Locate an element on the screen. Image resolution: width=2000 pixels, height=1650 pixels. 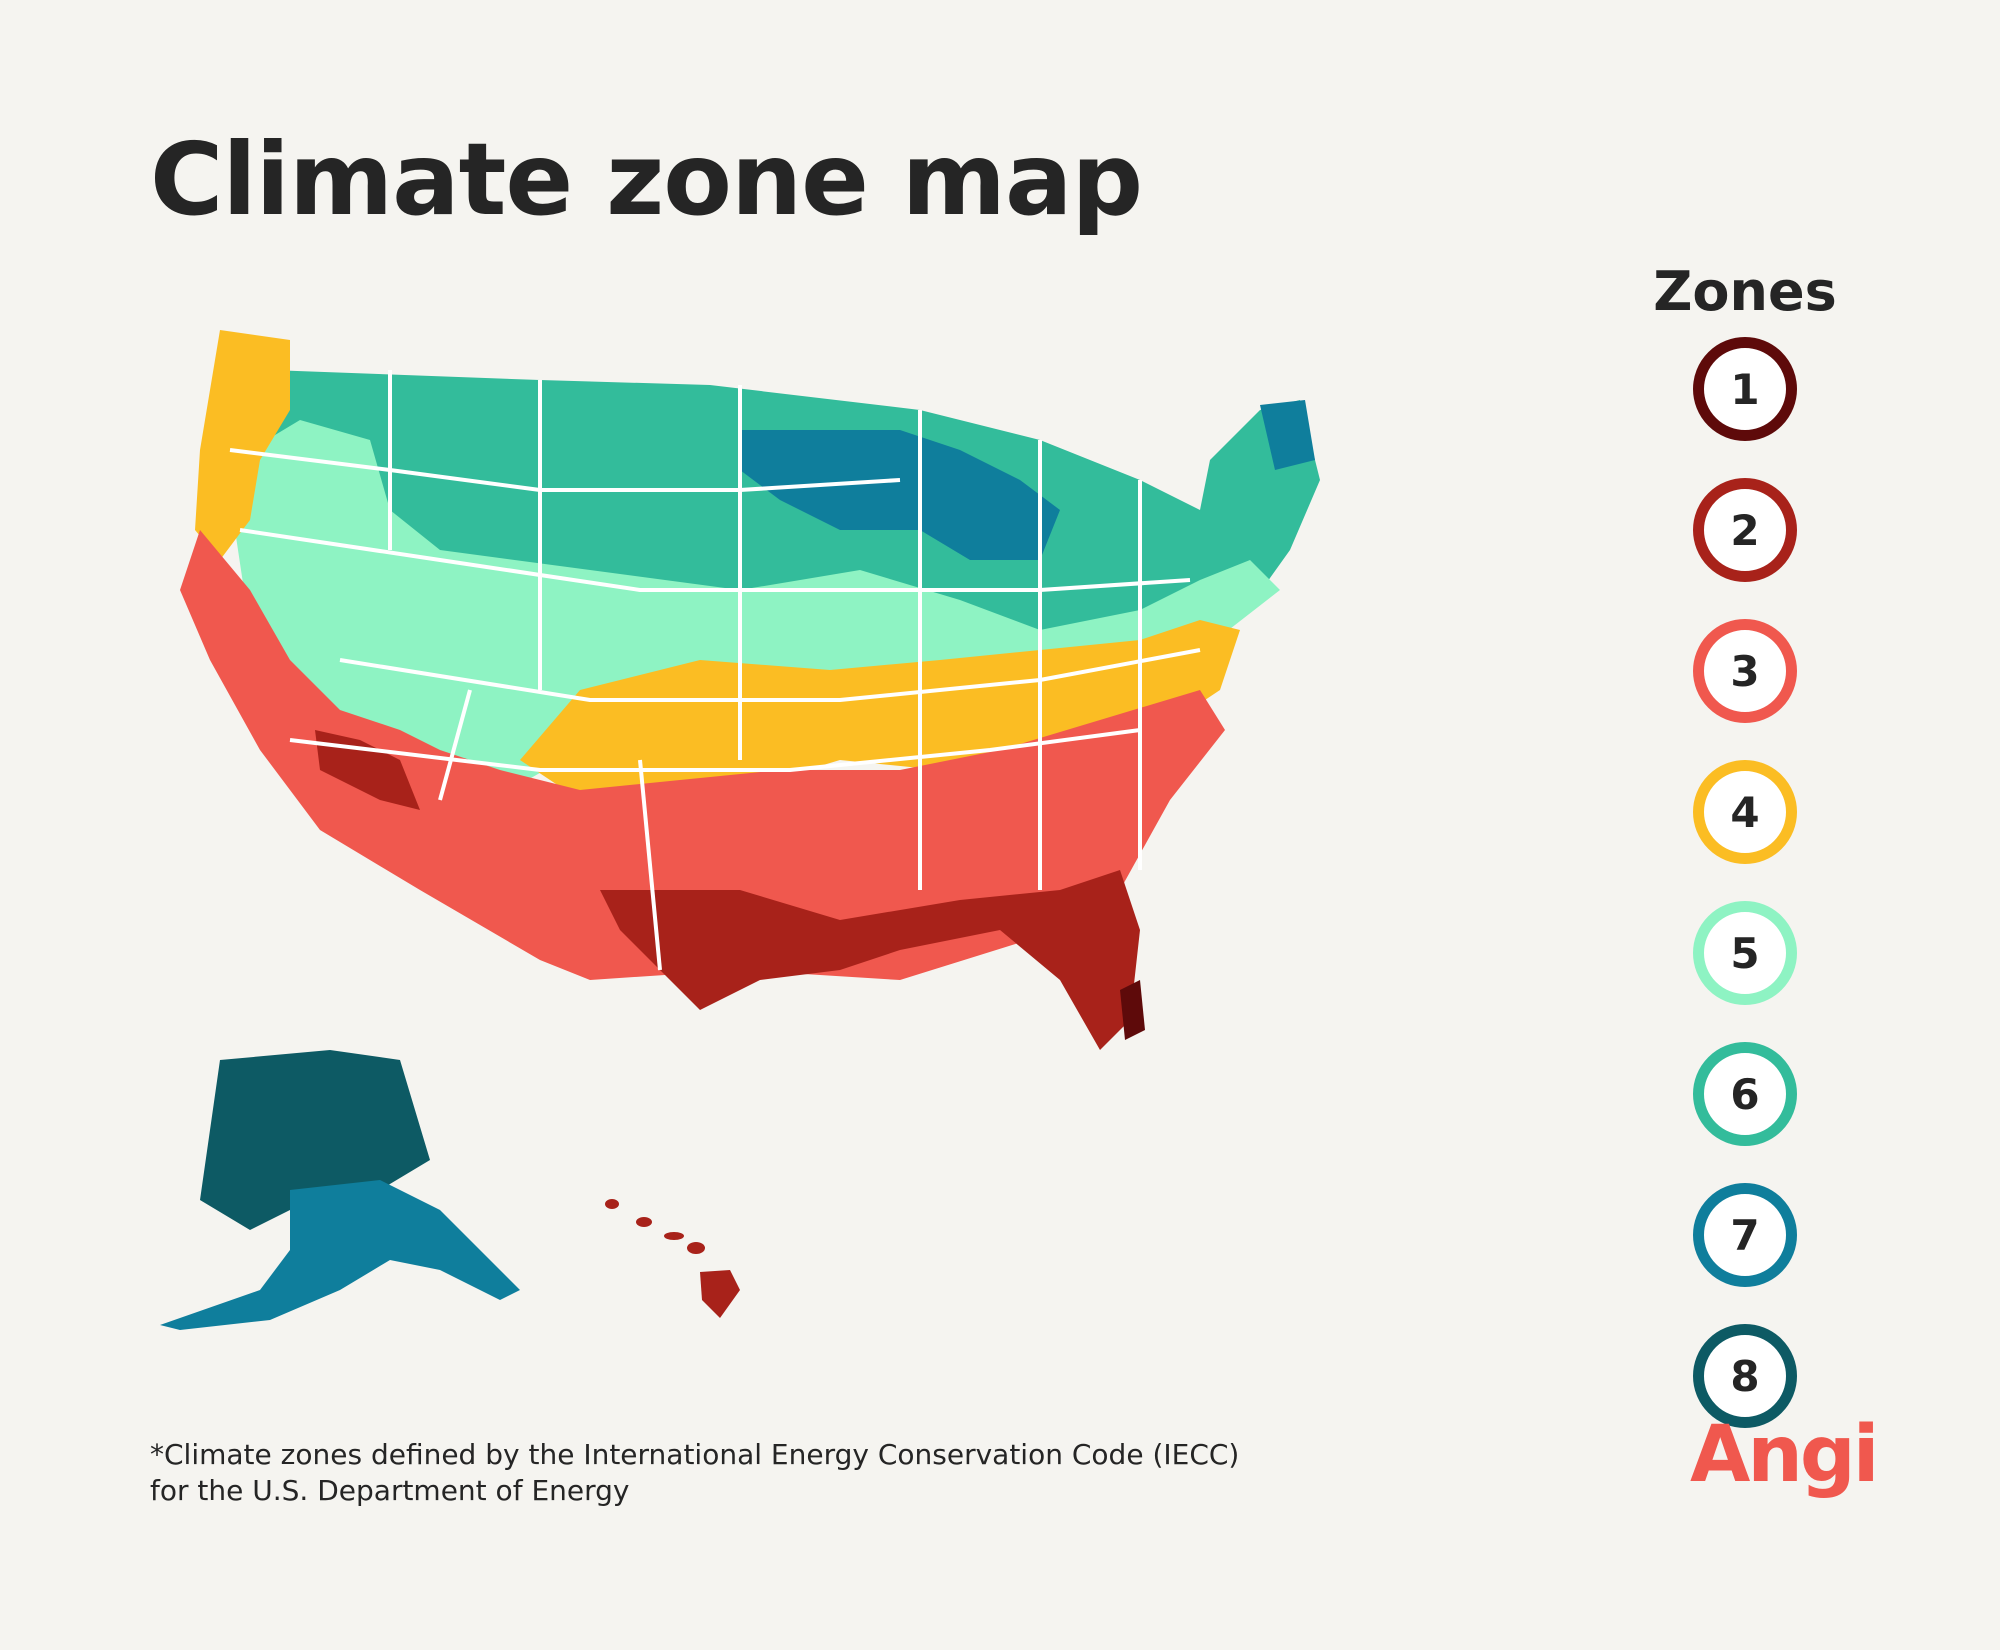
zone-7-maine is located at coordinates (1287, 435).